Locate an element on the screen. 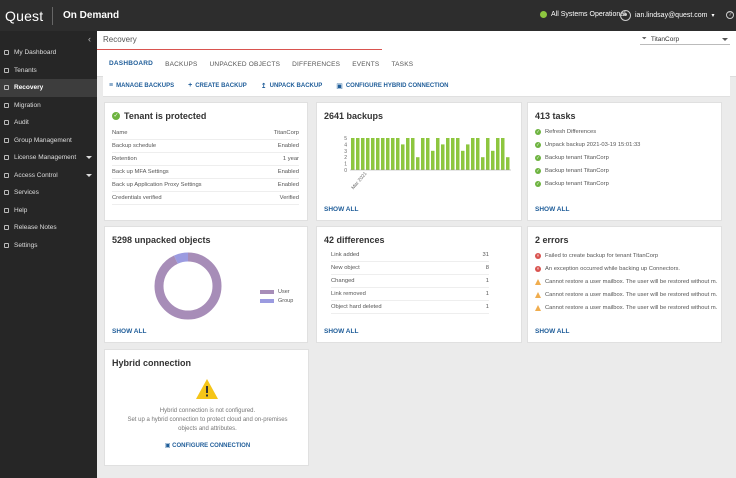 This screenshot has width=736, height=478. tasks-show-all-link: SHOW ALL is located at coordinates (552, 209).